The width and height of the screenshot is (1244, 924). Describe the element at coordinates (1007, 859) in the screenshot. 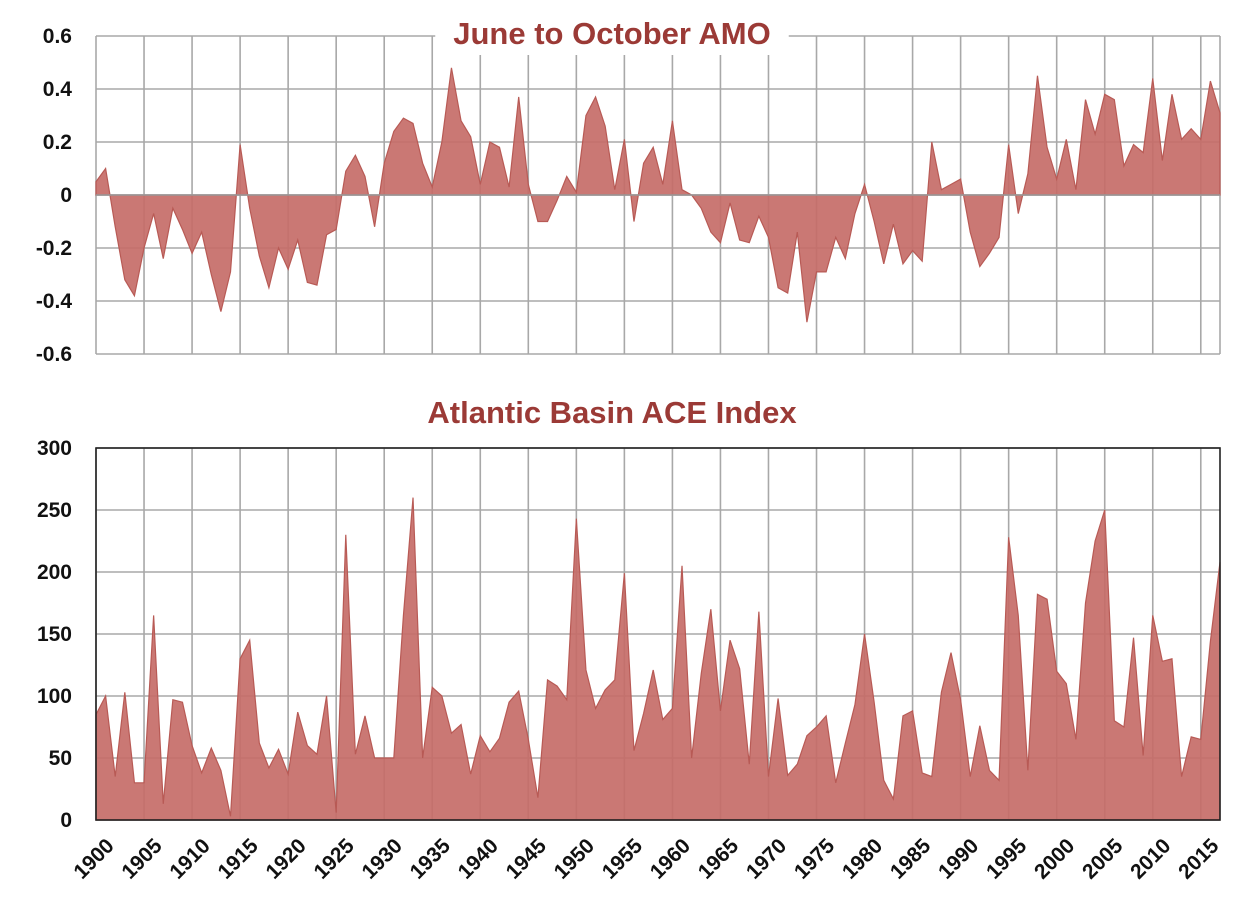

I see `ace-x-tick-label: 1995` at that location.